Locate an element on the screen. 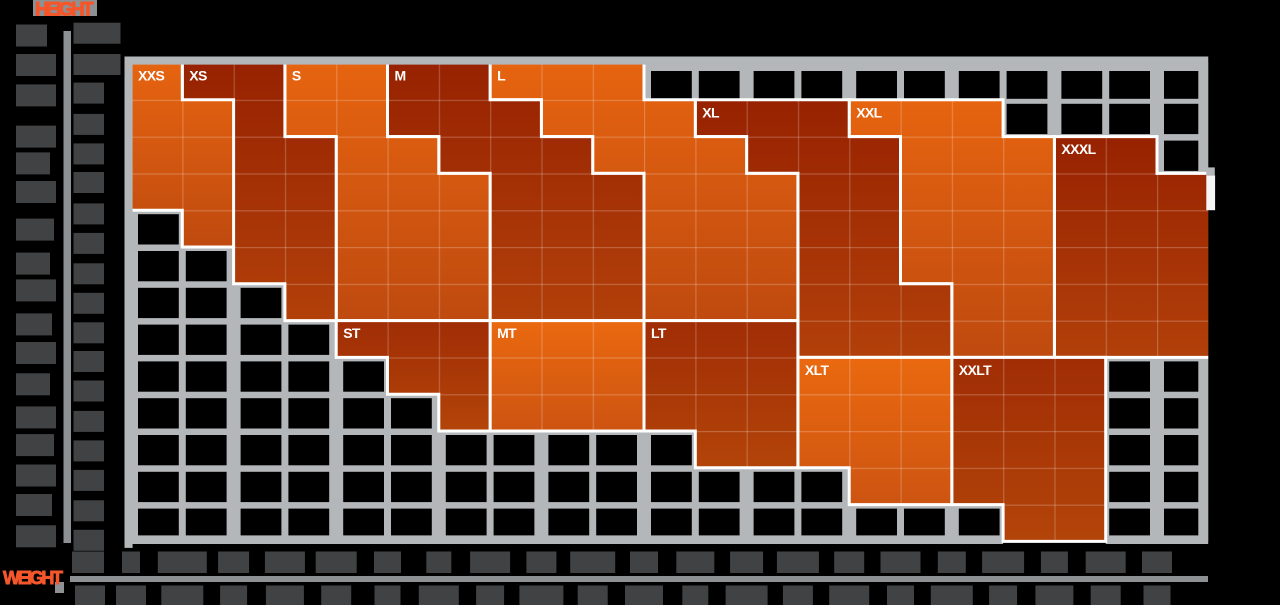 The width and height of the screenshot is (1280, 605). svg-text: WEIGHT is located at coordinates (33, 578).